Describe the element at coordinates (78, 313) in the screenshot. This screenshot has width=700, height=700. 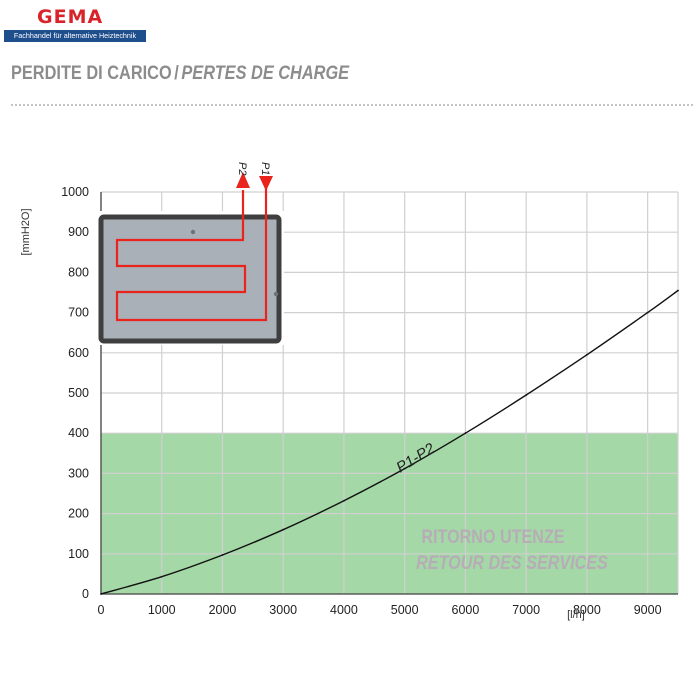
I see `y-tick-label-700: 700` at that location.